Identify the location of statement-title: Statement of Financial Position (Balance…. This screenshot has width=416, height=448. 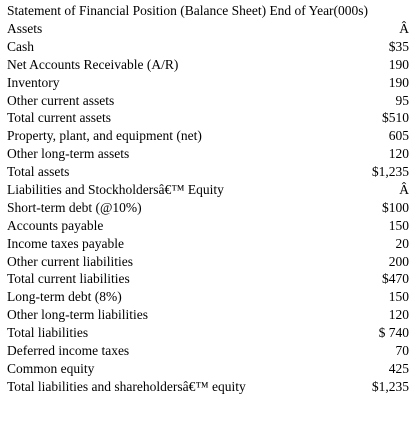
(188, 10).